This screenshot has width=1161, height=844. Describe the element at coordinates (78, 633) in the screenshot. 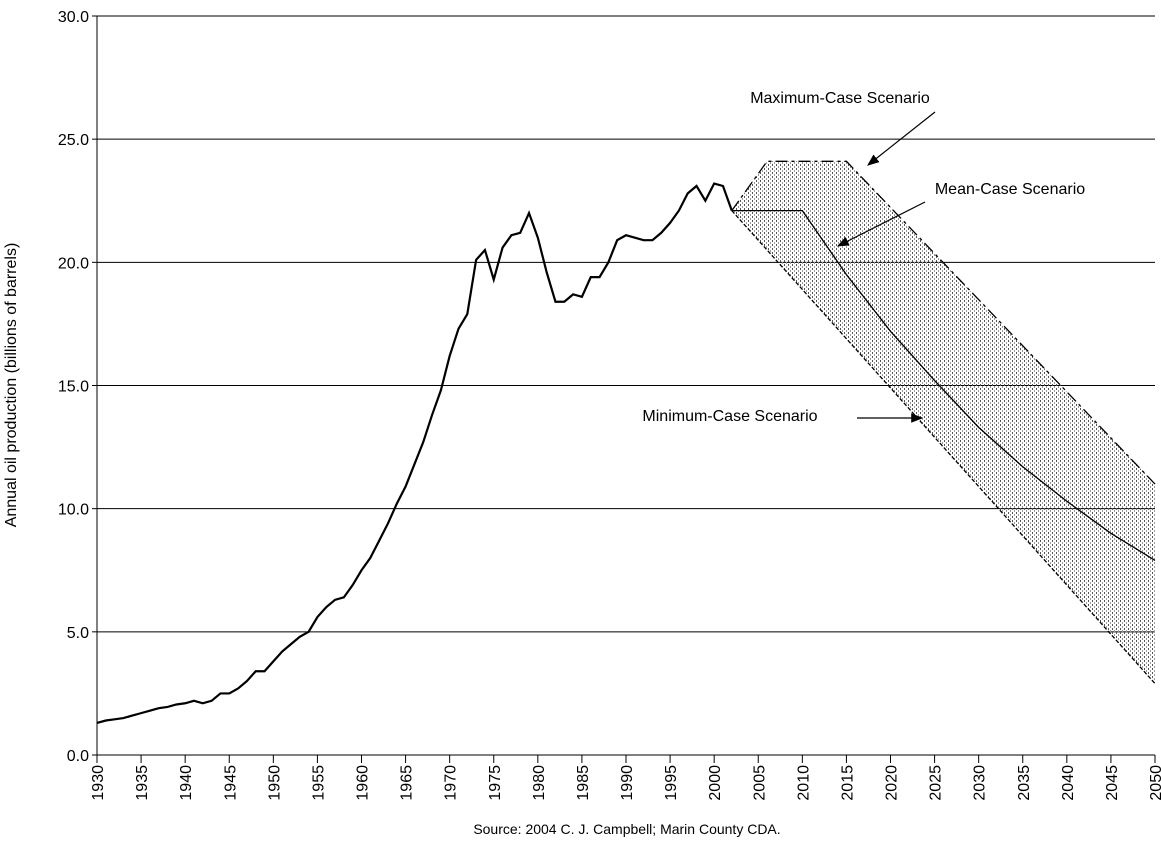

I see `y-tick-label: 5.0` at that location.